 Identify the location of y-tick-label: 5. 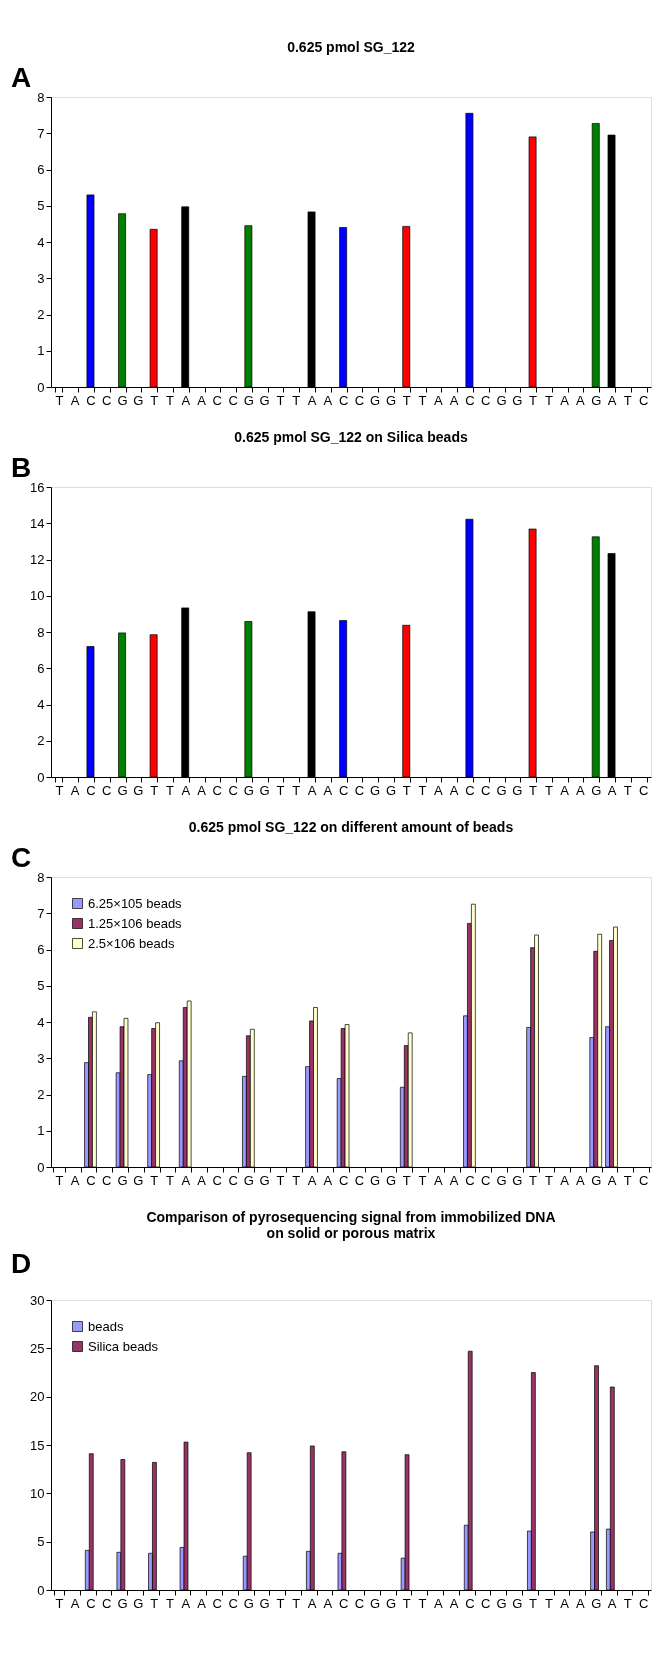
(41, 986).